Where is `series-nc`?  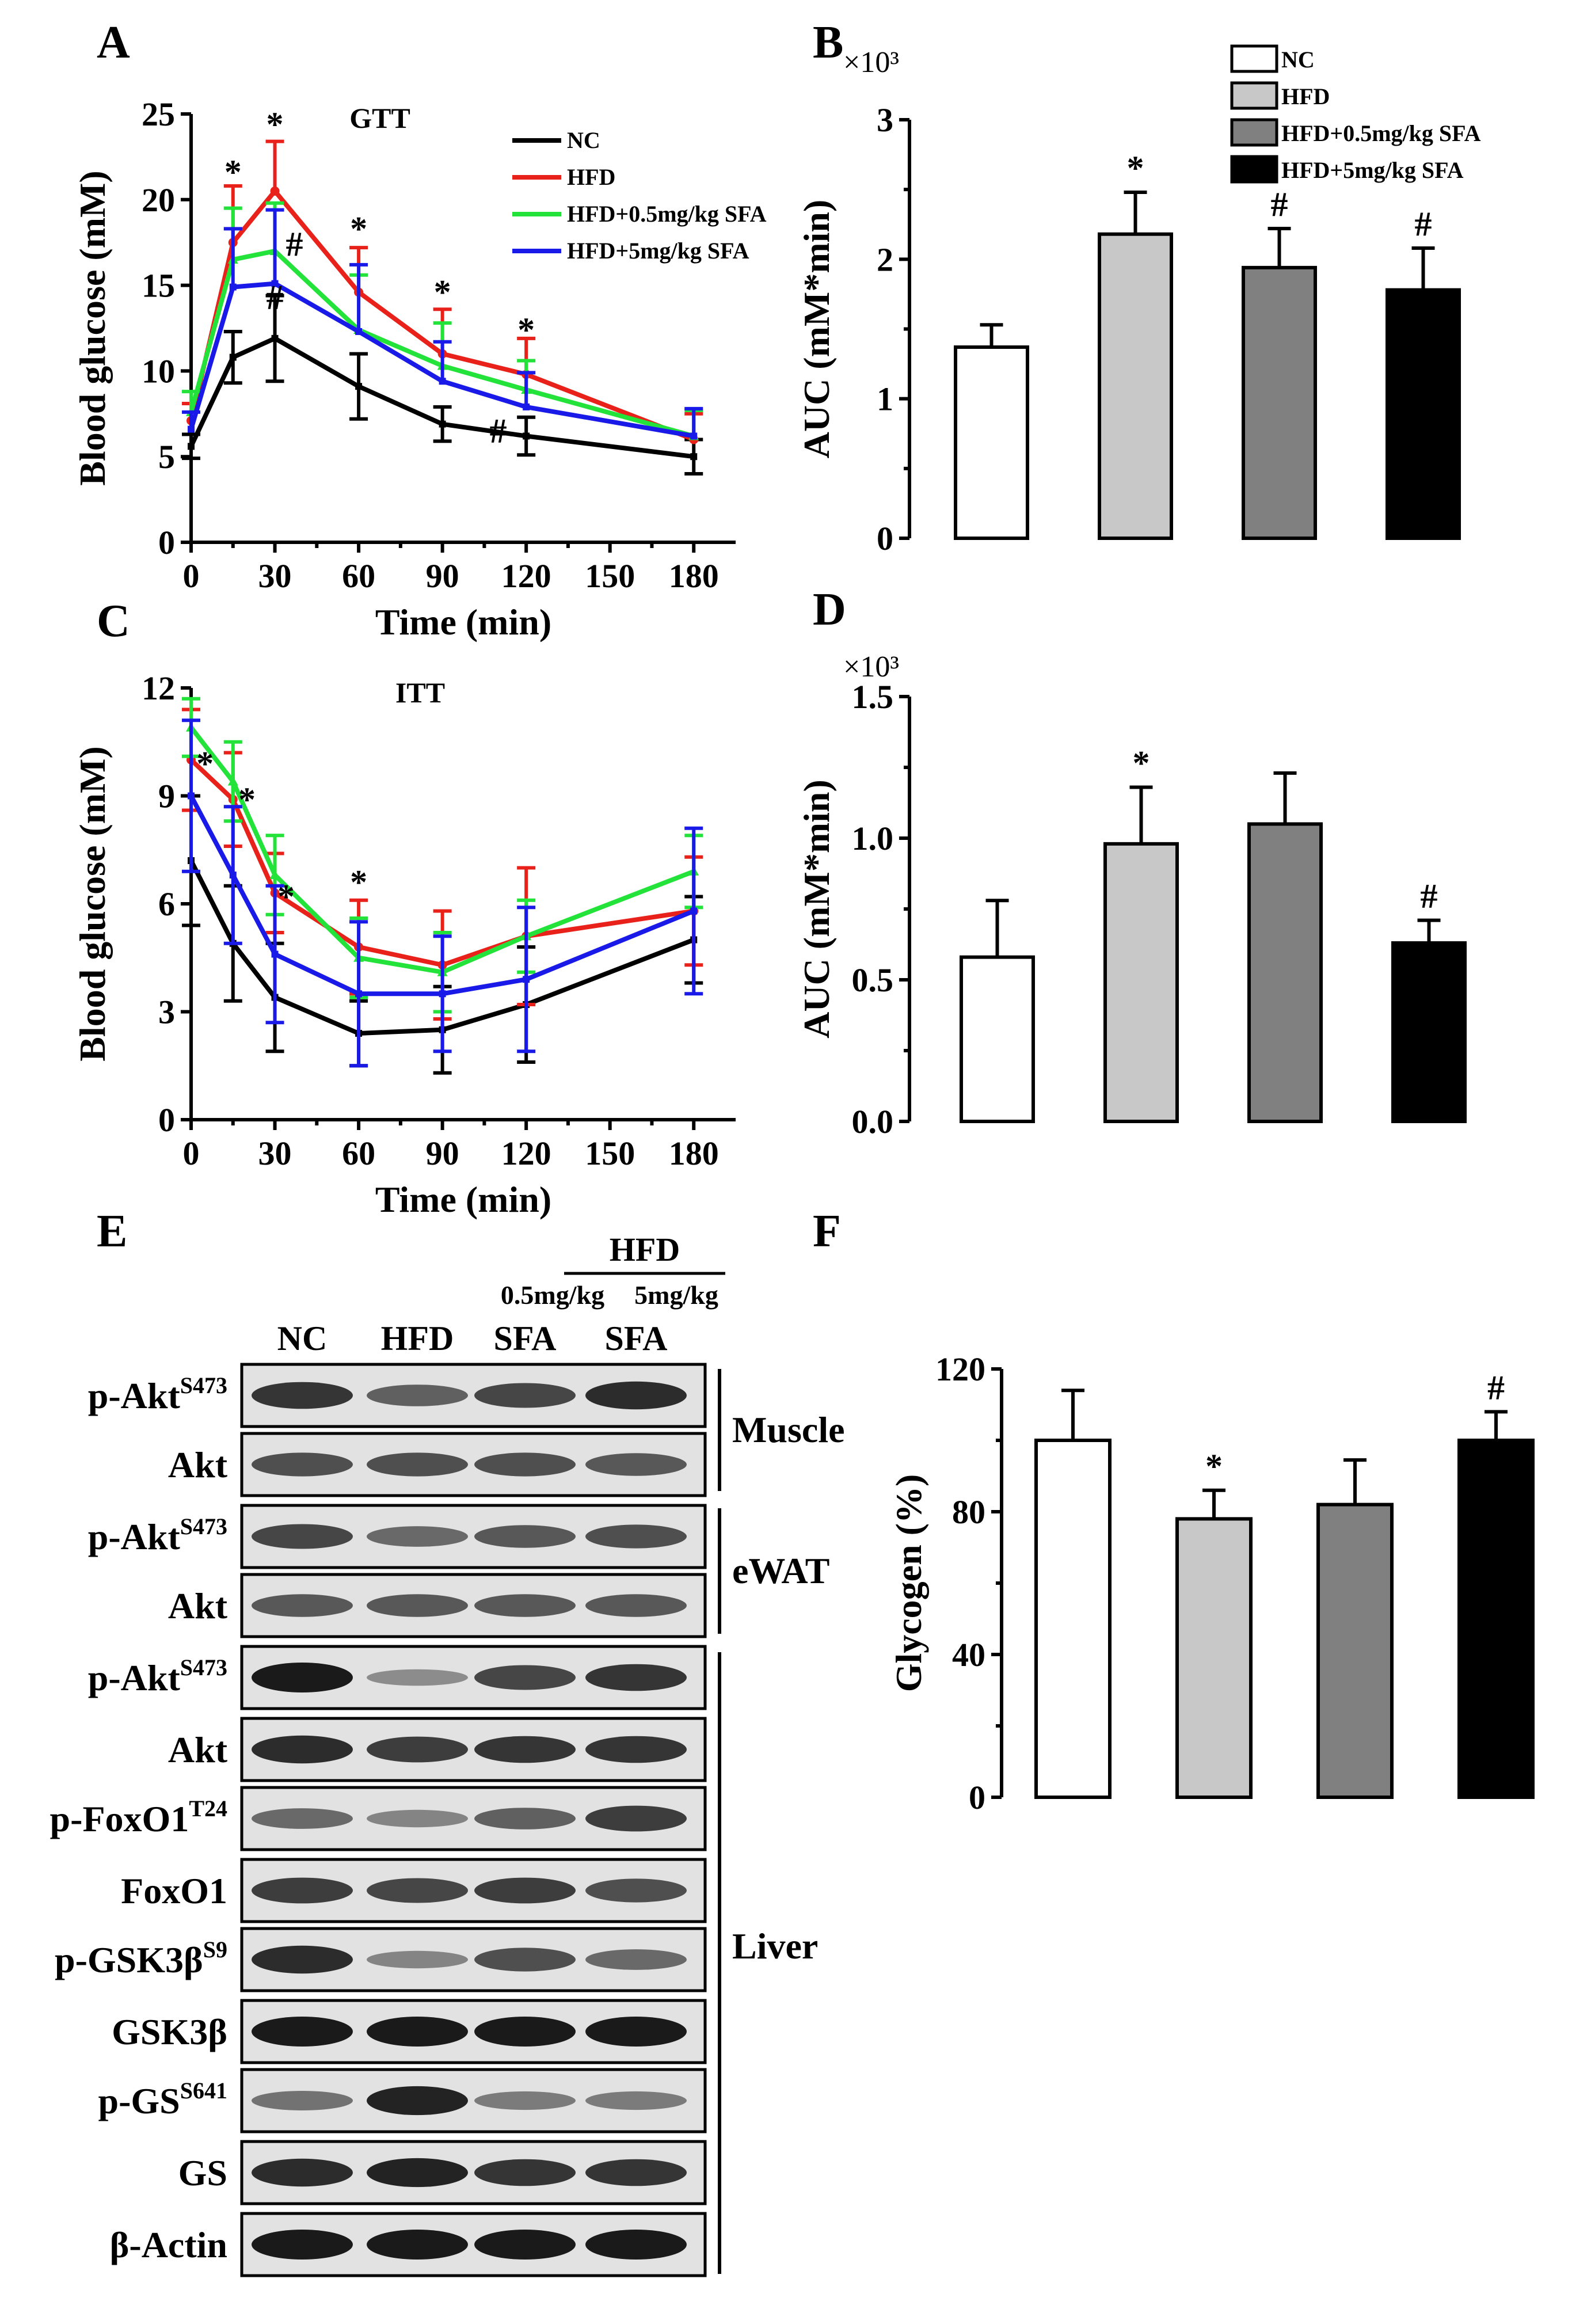 series-nc is located at coordinates (442, 385).